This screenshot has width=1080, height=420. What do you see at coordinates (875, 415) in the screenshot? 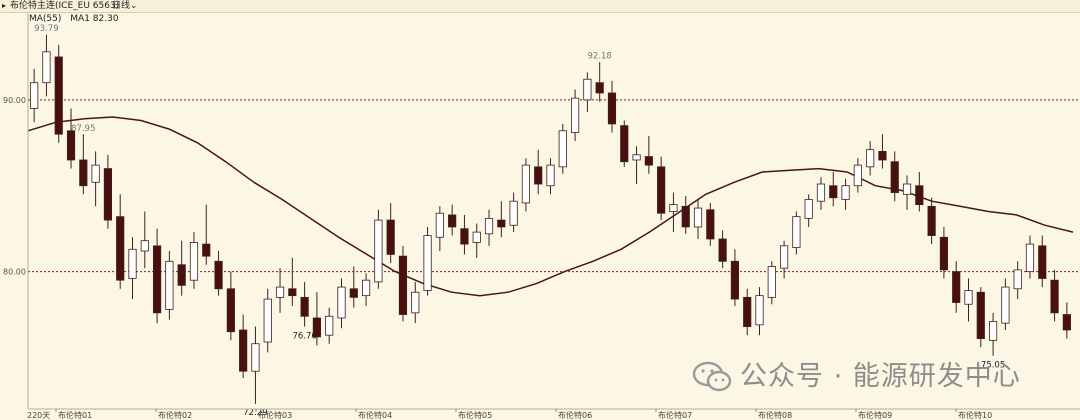
I see `x-tick-label: 布伦特09` at bounding box center [875, 415].